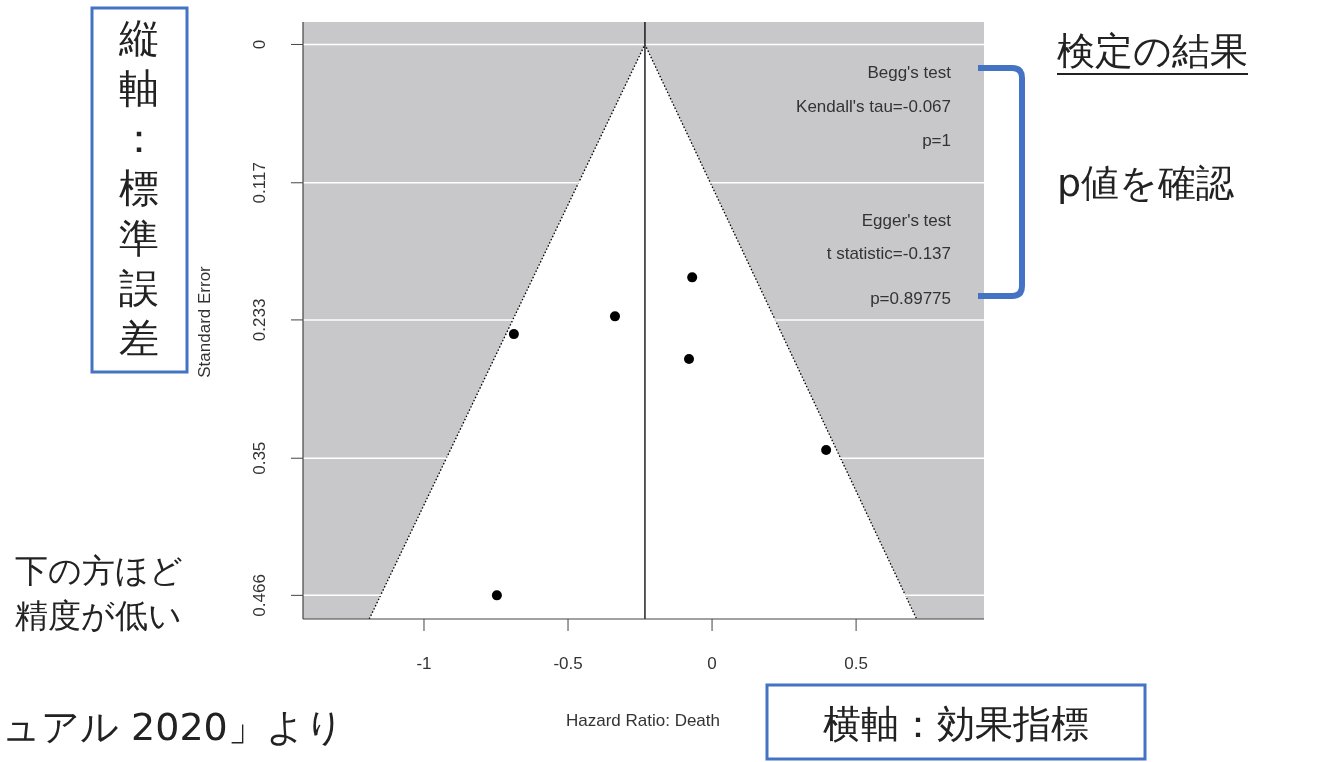  Describe the element at coordinates (99, 593) in the screenshot. I see `text: 下の方ほど精度が低い` at that location.